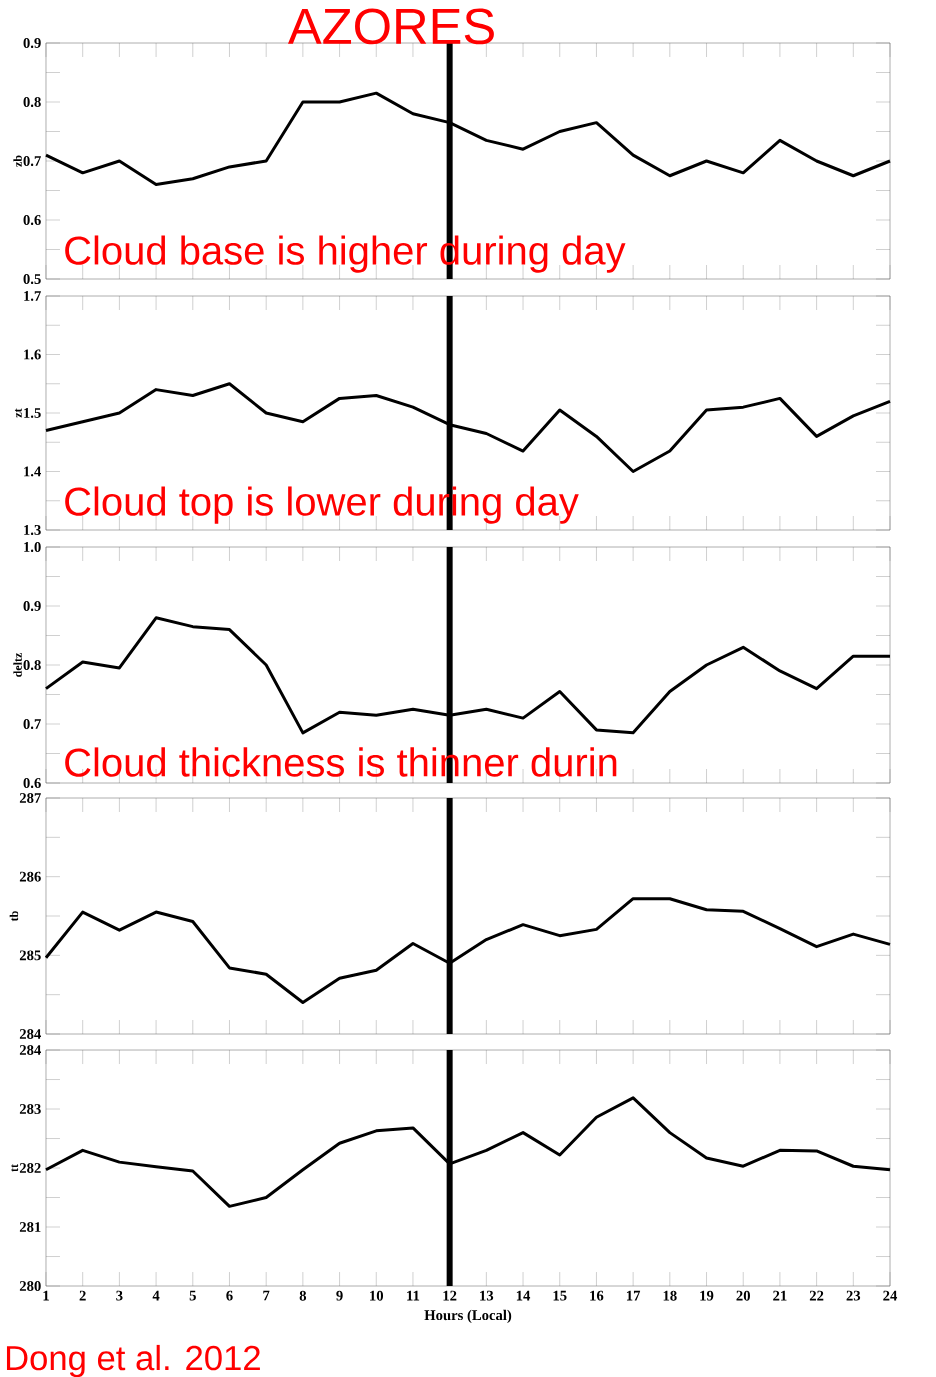 This screenshot has height=1377, width=936. What do you see at coordinates (119, 1295) in the screenshot?
I see `x-tick-label: 3` at bounding box center [119, 1295].